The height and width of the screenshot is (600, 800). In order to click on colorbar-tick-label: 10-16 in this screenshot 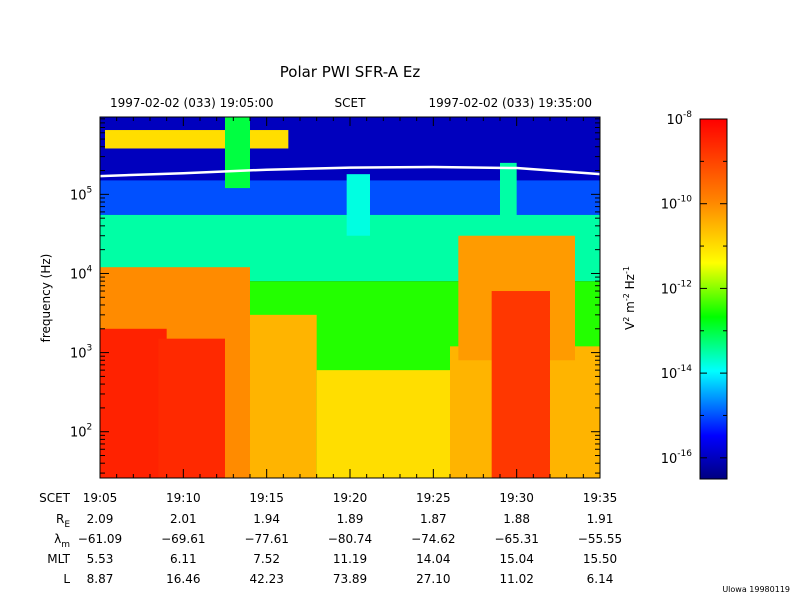, I will do `click(677, 458)`.